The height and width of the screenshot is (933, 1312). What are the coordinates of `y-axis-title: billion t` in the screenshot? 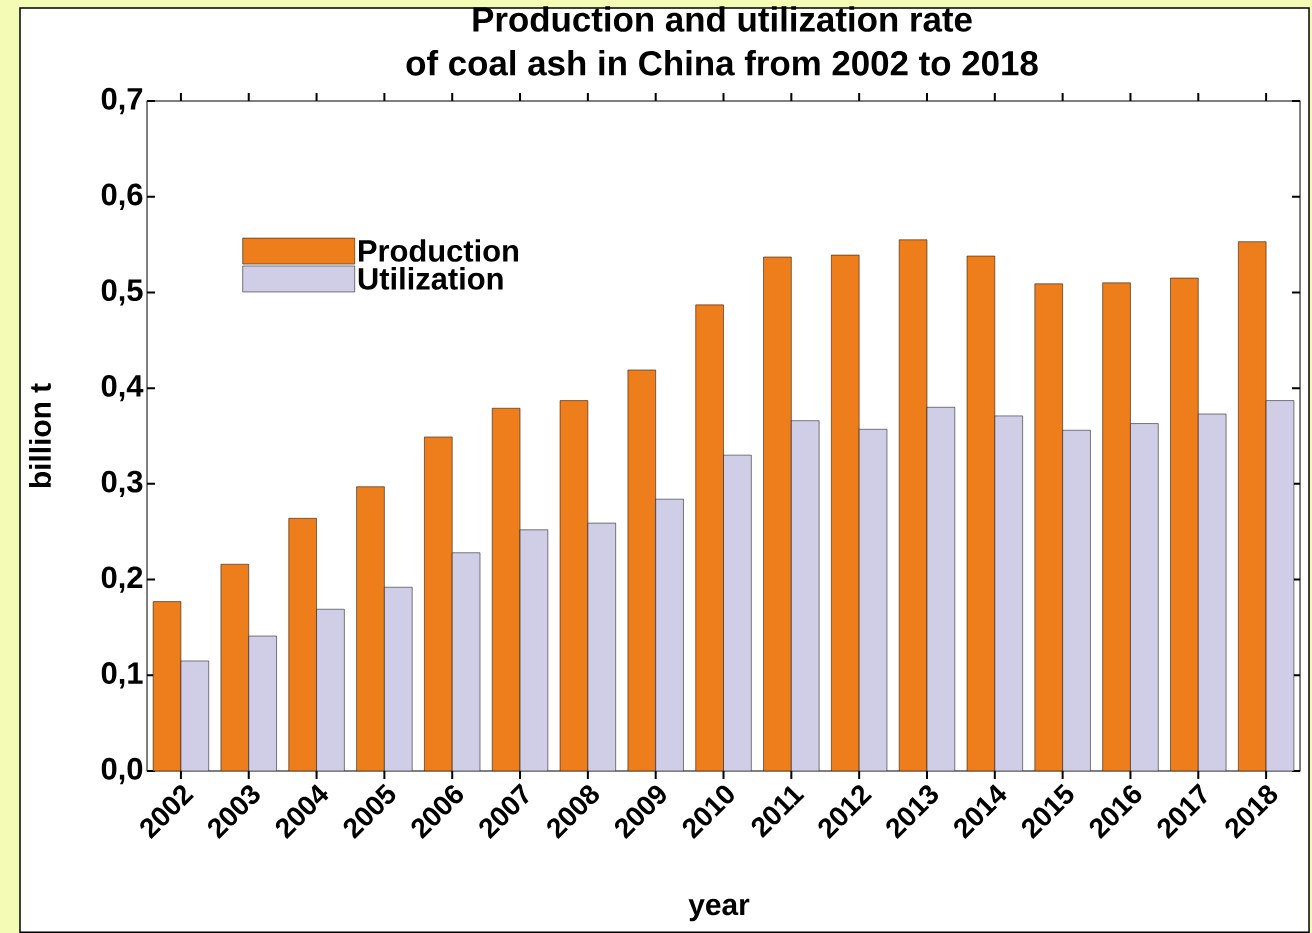 It's located at (40, 435).